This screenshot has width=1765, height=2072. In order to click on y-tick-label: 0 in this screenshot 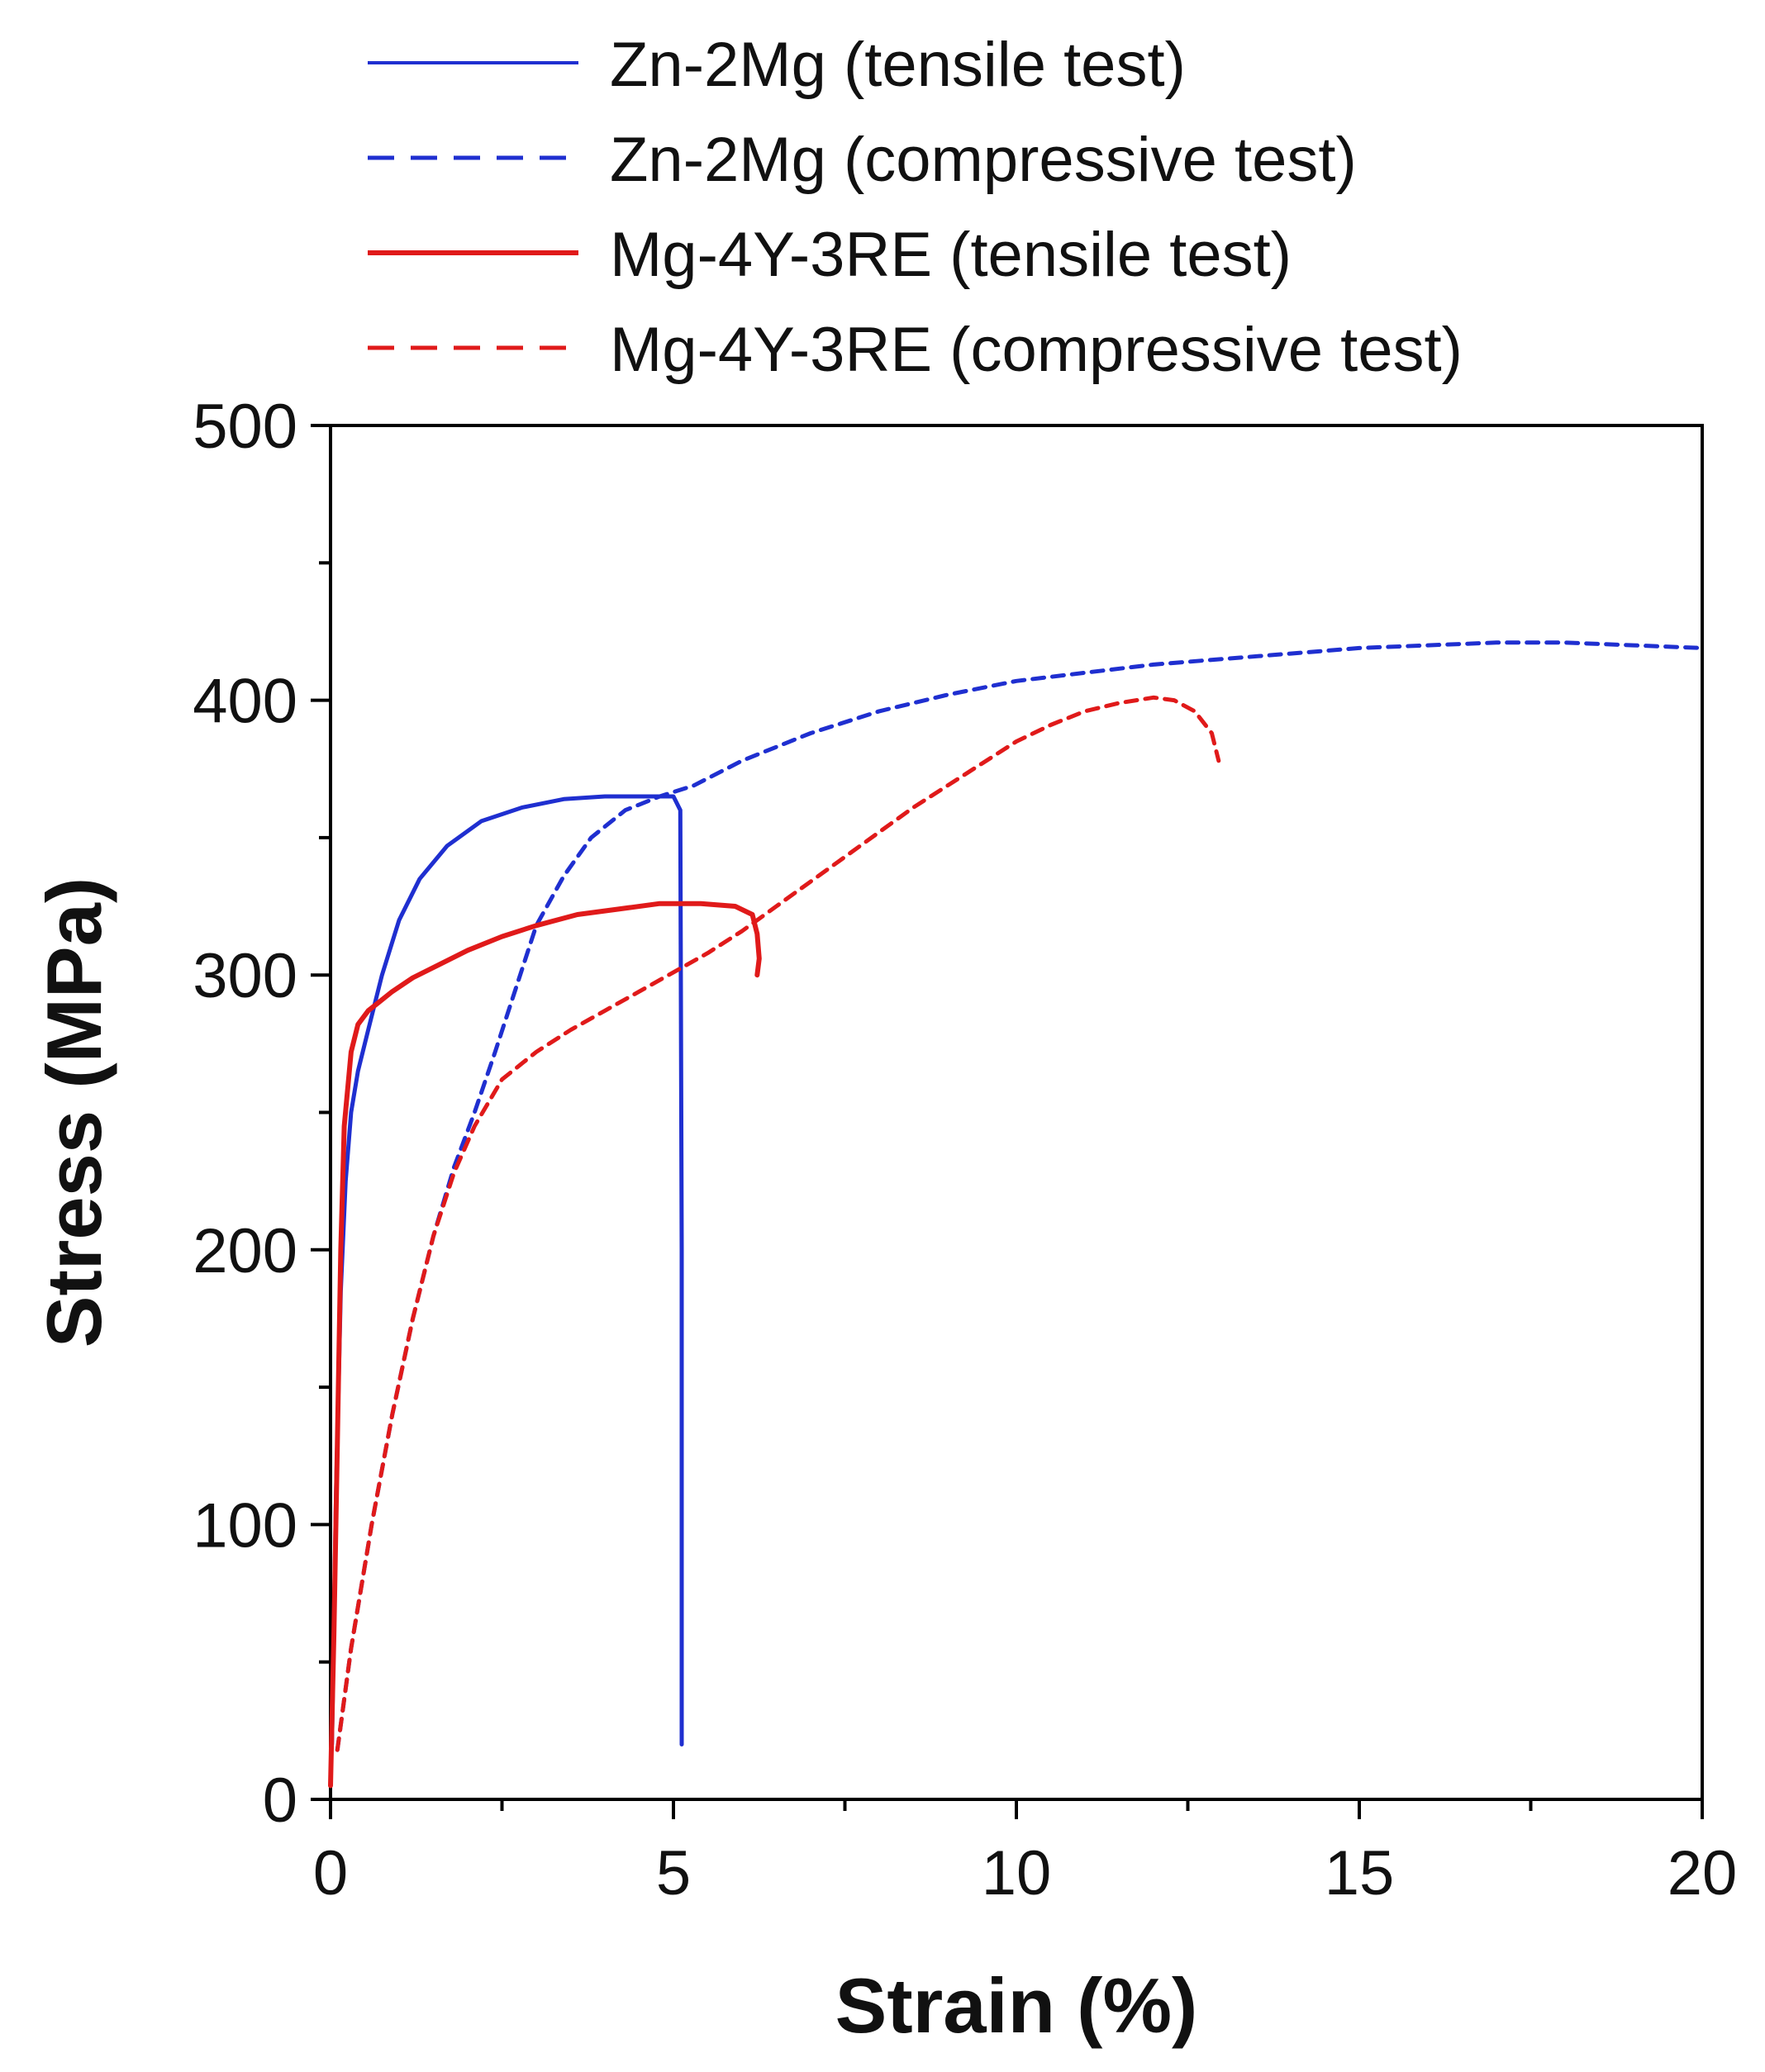, I will do `click(280, 1800)`.